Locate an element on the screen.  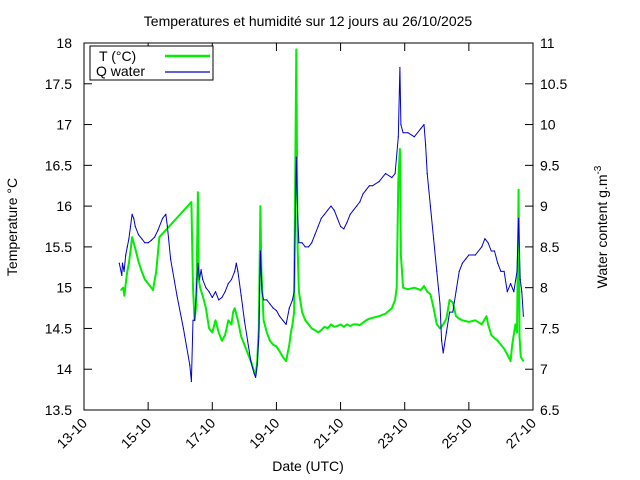
x-tick-label: 13-10 is located at coordinates (71, 433).